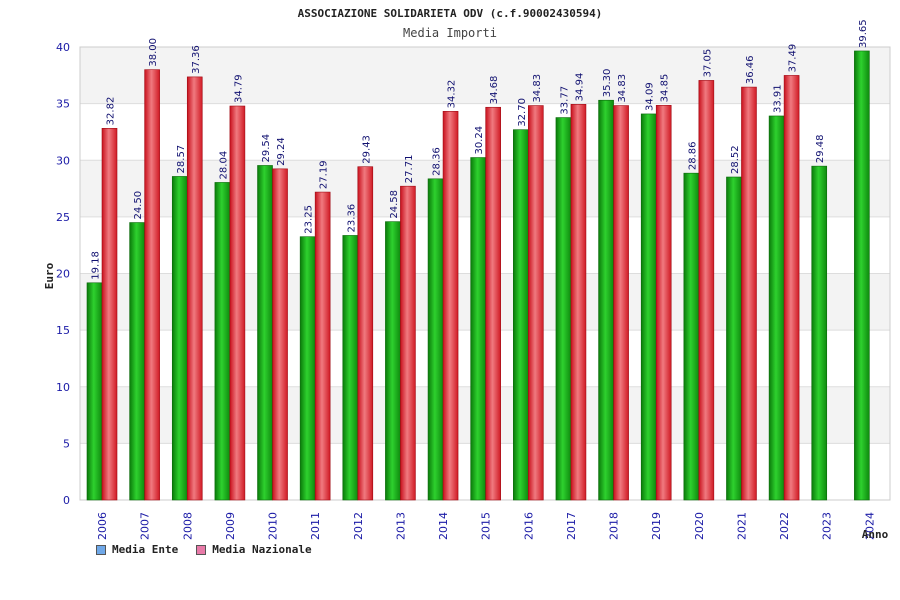 The image size is (900, 600). I want to click on bar-media-ente-2019, so click(648, 307).